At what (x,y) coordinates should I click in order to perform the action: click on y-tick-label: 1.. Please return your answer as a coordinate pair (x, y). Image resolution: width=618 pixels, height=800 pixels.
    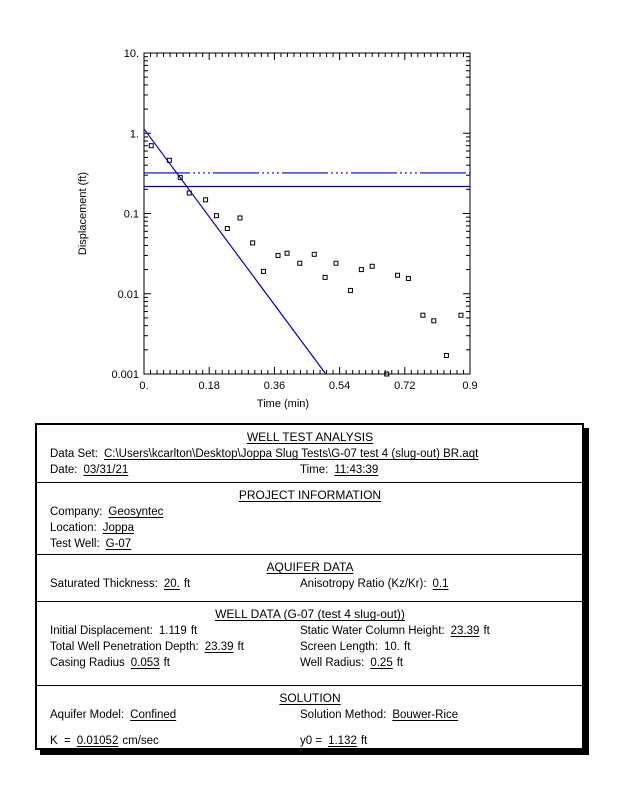
    Looking at the image, I should click on (134, 134).